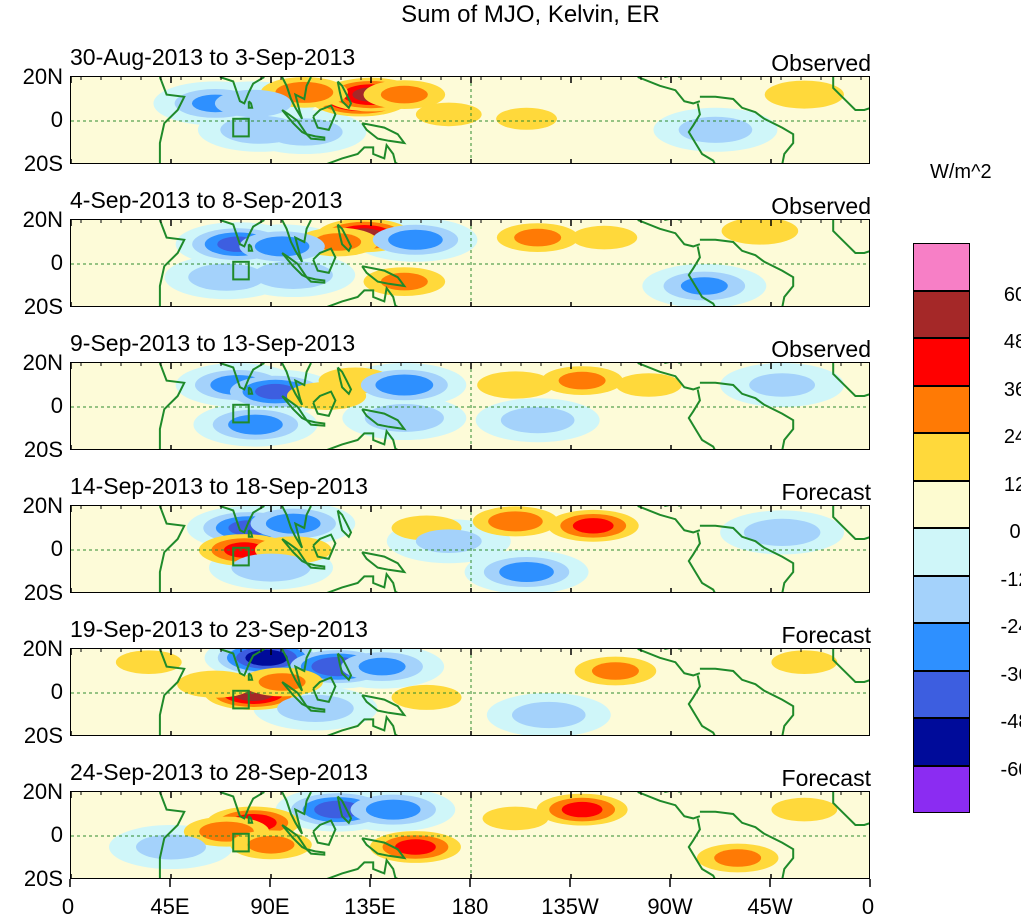  What do you see at coordinates (530, 14) in the screenshot?
I see `chart-title: Sum of MJO, Kelvin, ER` at bounding box center [530, 14].